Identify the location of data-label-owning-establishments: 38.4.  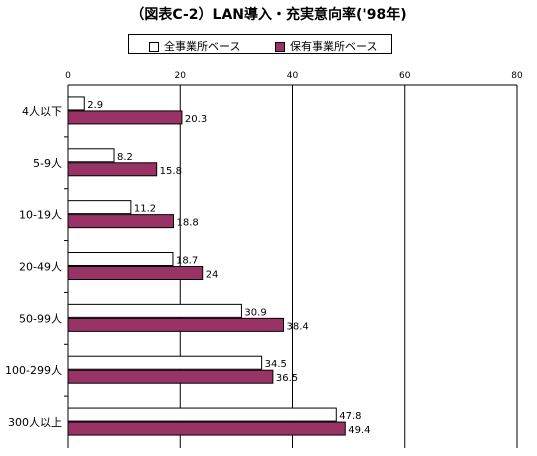
(298, 326).